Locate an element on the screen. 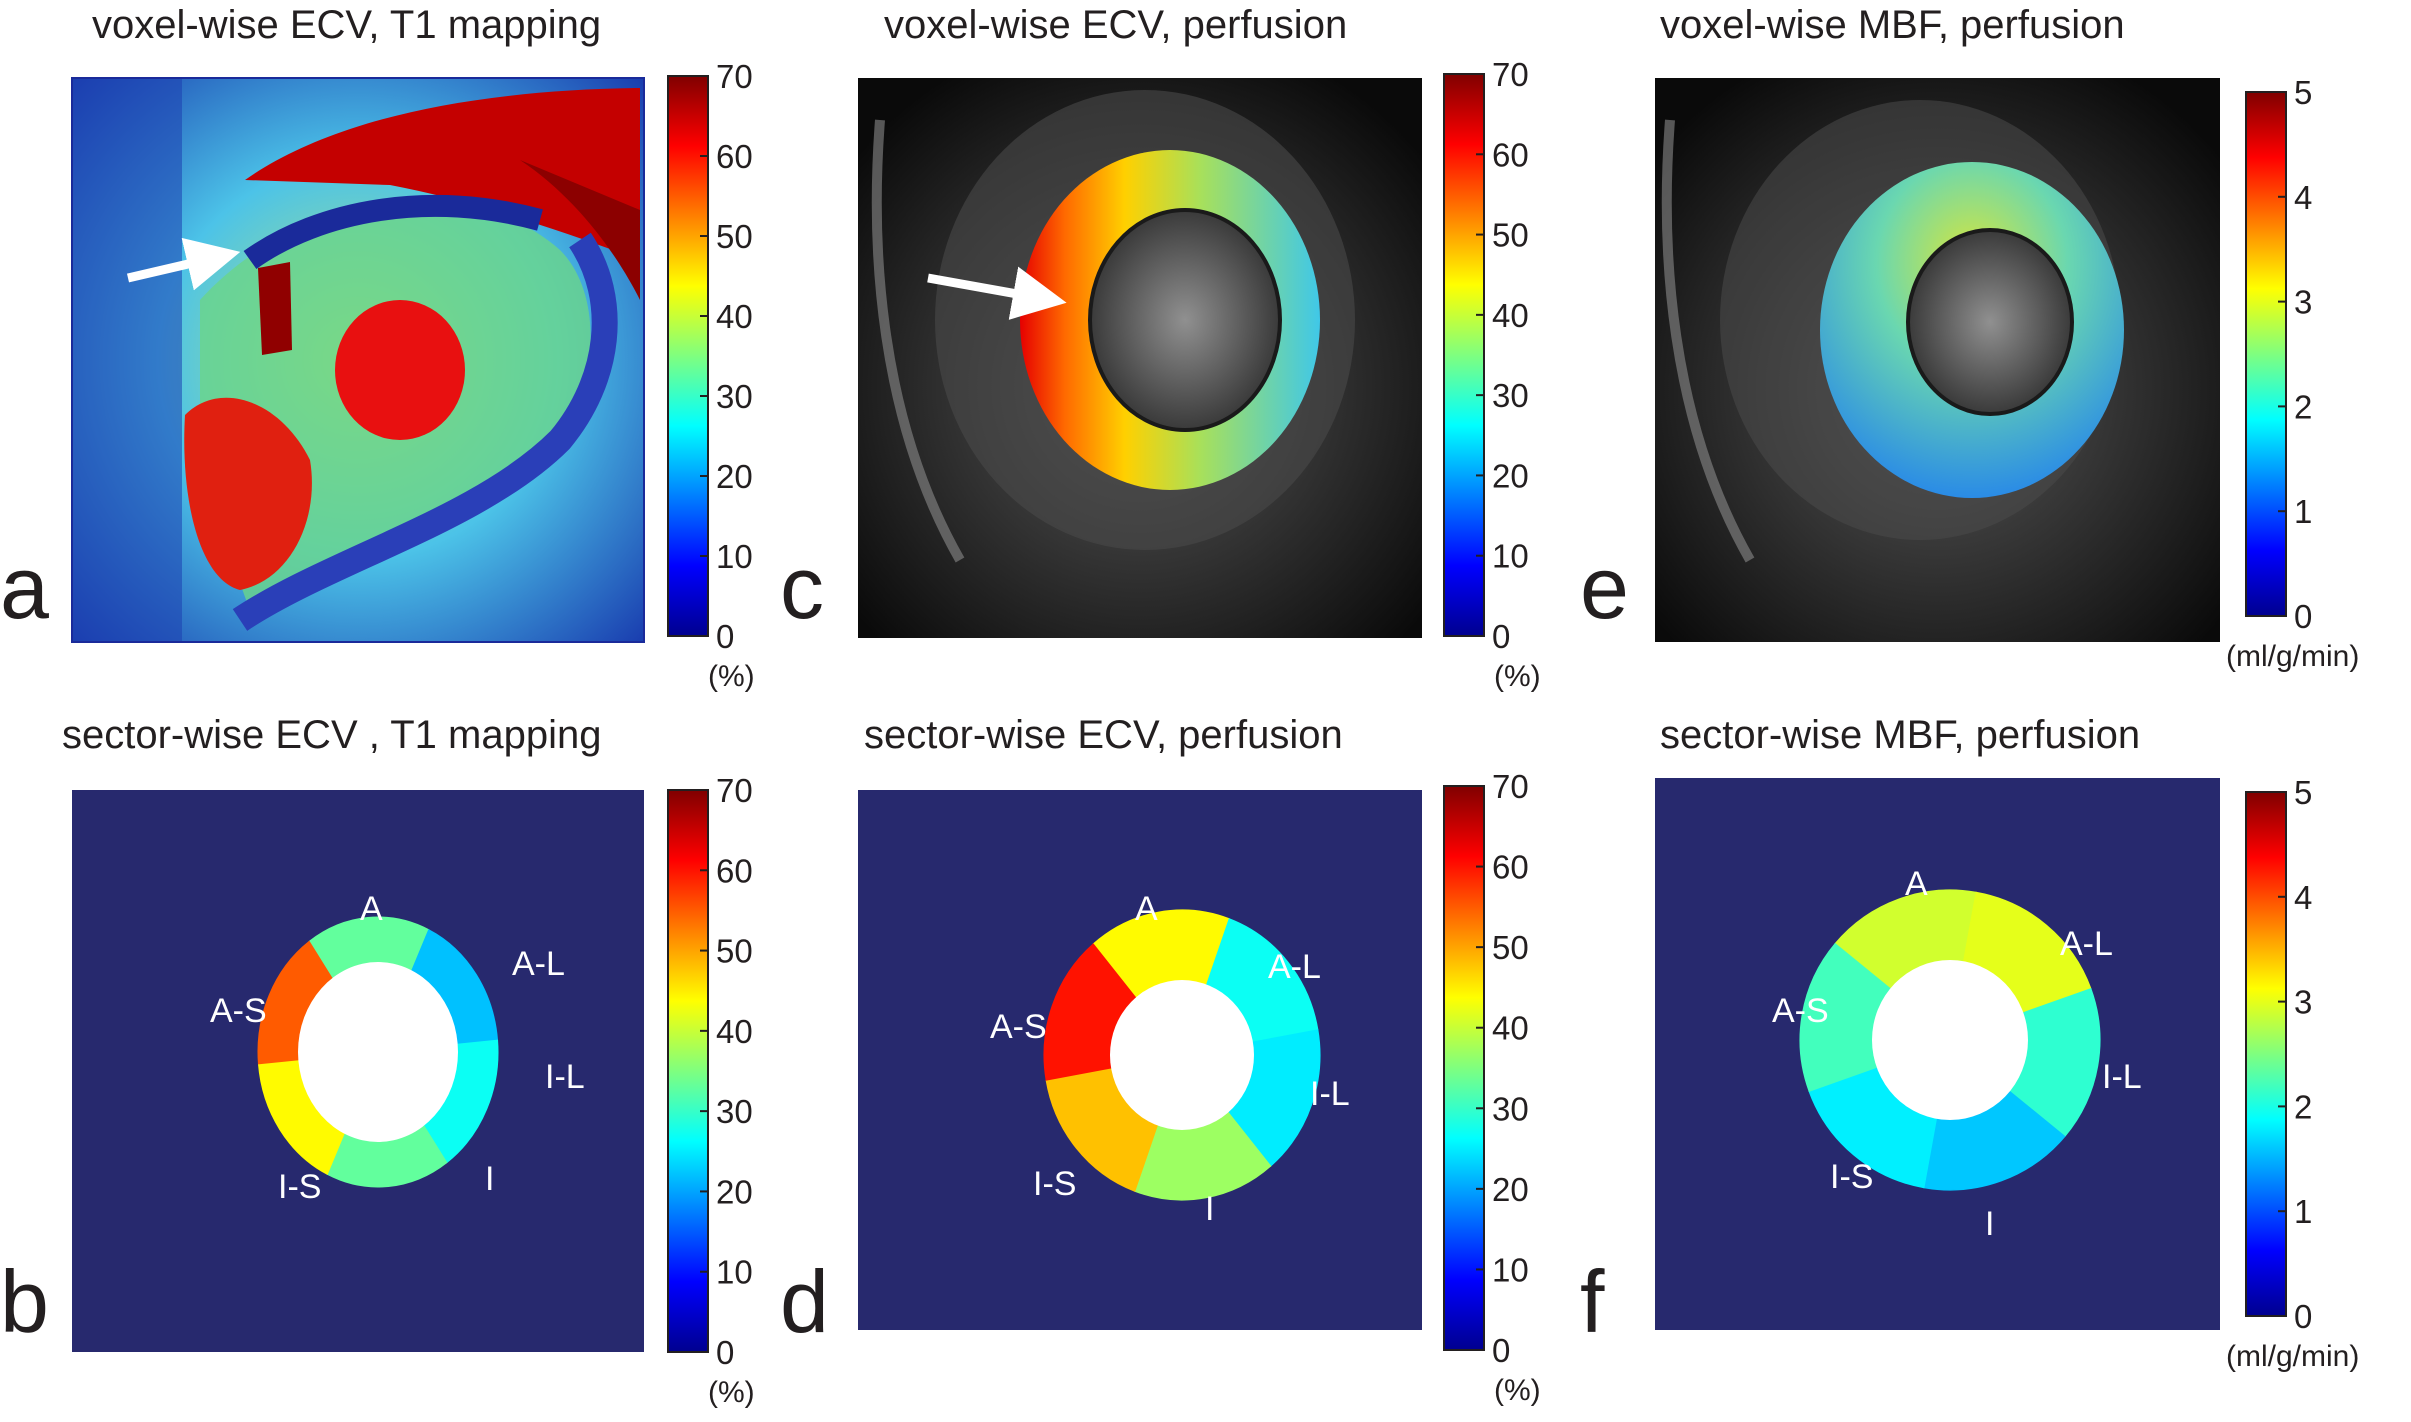 Image resolution: width=2411 pixels, height=1422 pixels. panel-f-title: sector-wise MBF, perfusion is located at coordinates (1900, 735).